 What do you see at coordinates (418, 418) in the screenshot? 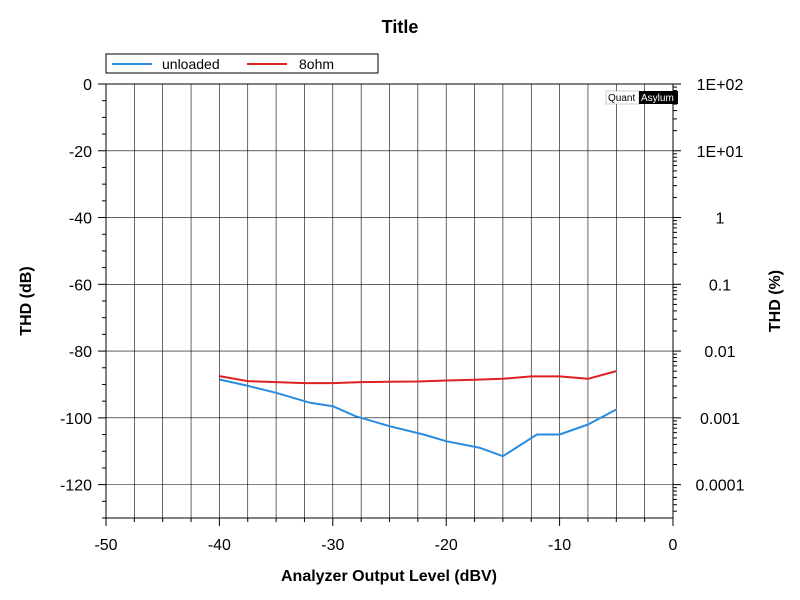
I see `series-line-unloaded` at bounding box center [418, 418].